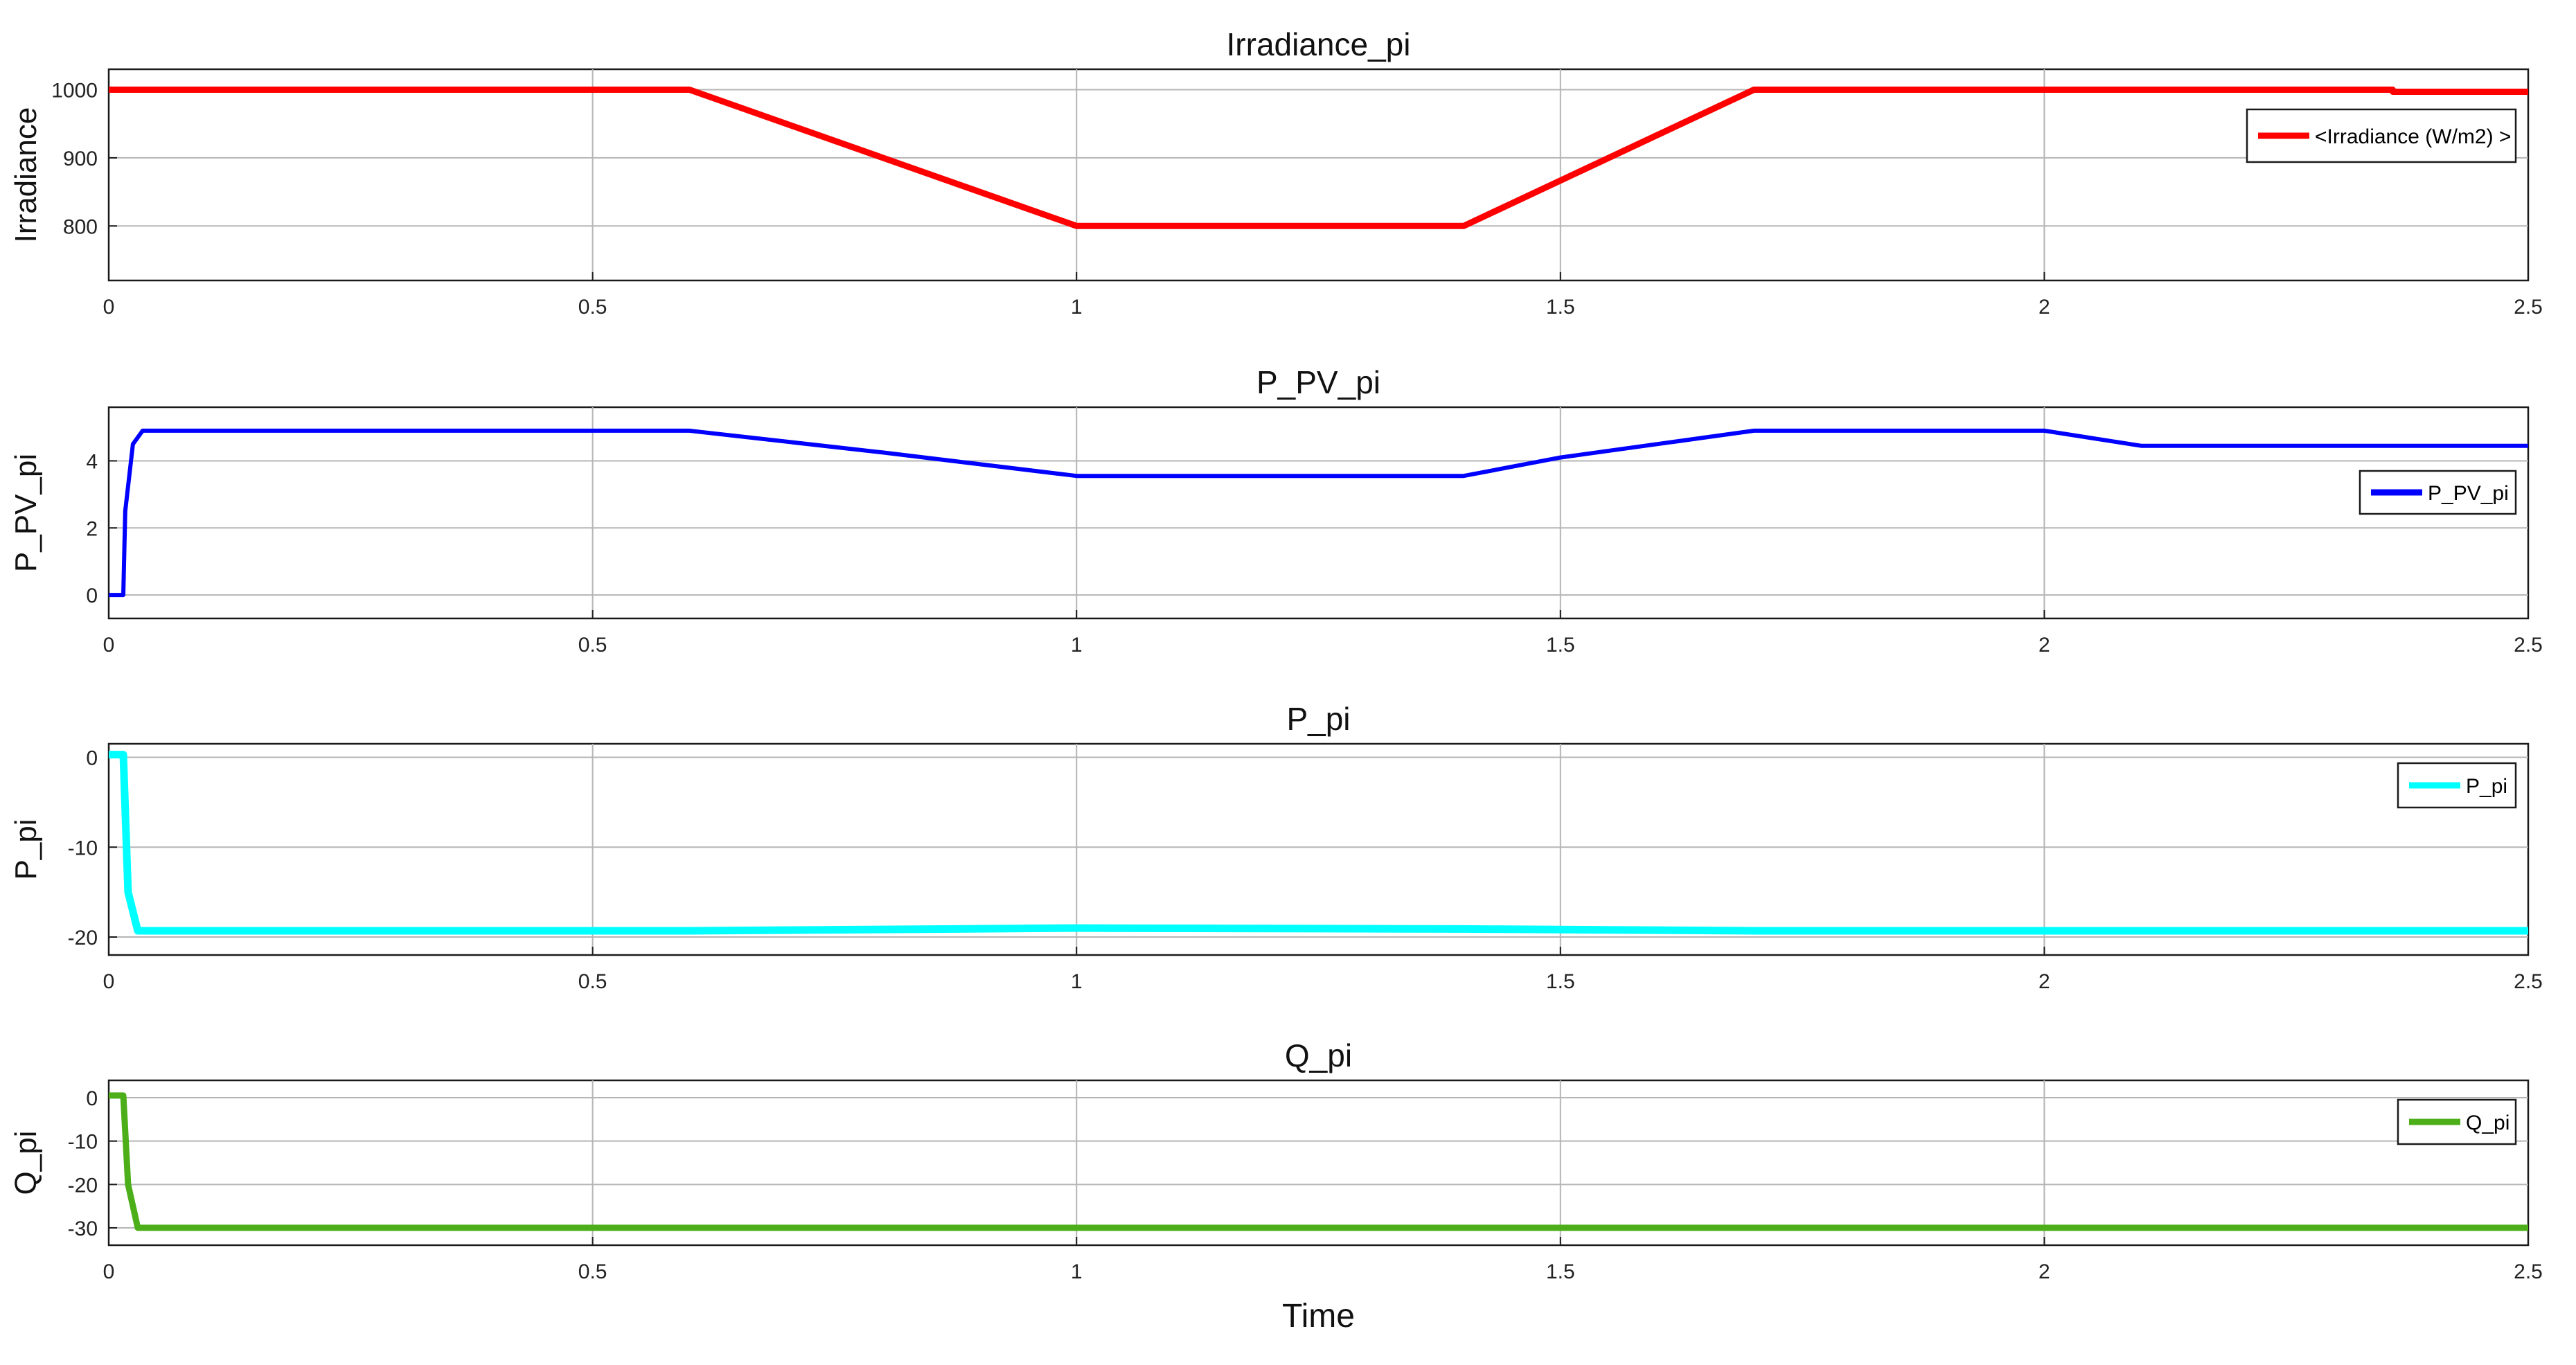 Image resolution: width=2576 pixels, height=1365 pixels. Describe the element at coordinates (1318, 843) in the screenshot. I see `series-line-p` at that location.